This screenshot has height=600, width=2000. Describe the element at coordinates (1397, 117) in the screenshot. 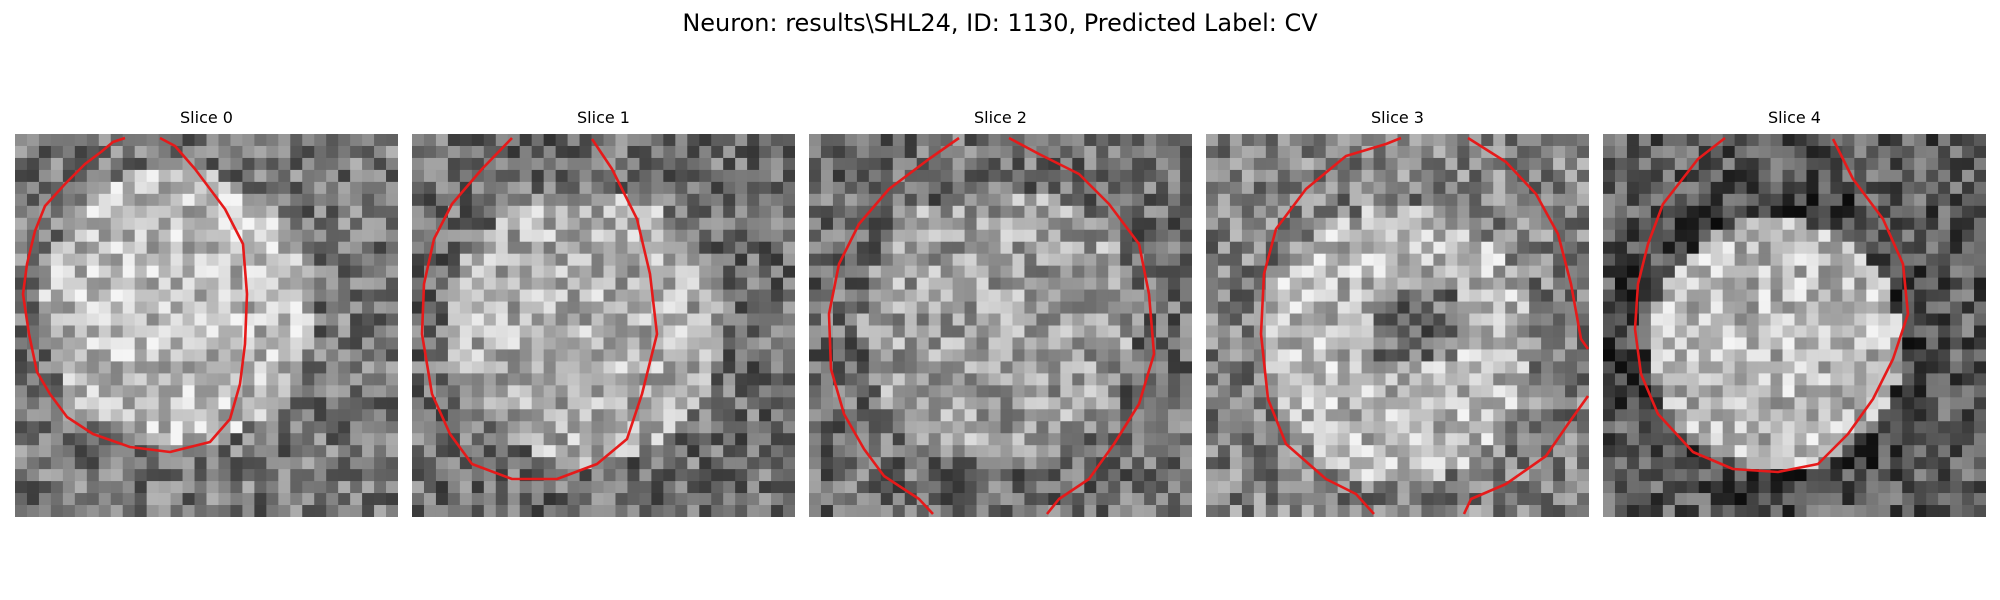

I see `slice-title-3: Slice 3` at that location.